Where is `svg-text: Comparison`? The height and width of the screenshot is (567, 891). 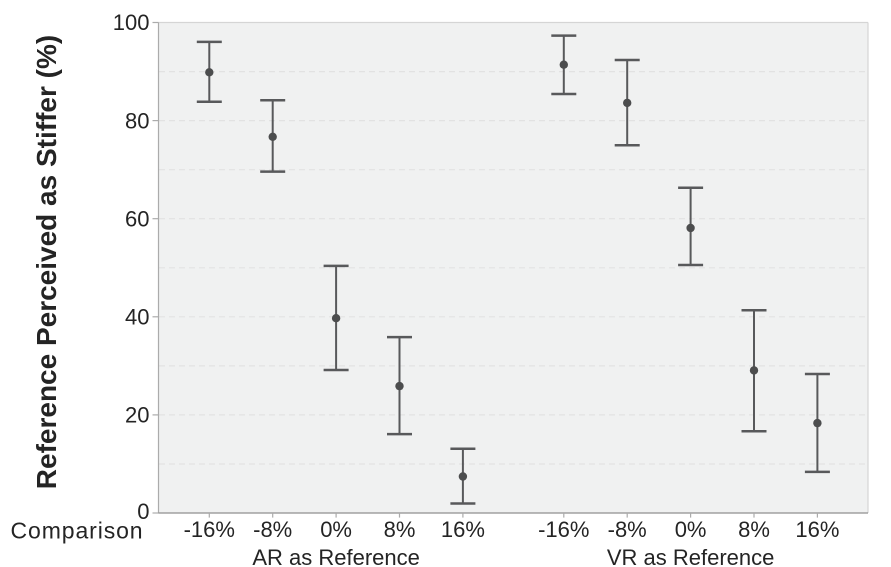 svg-text: Comparison is located at coordinates (77, 531).